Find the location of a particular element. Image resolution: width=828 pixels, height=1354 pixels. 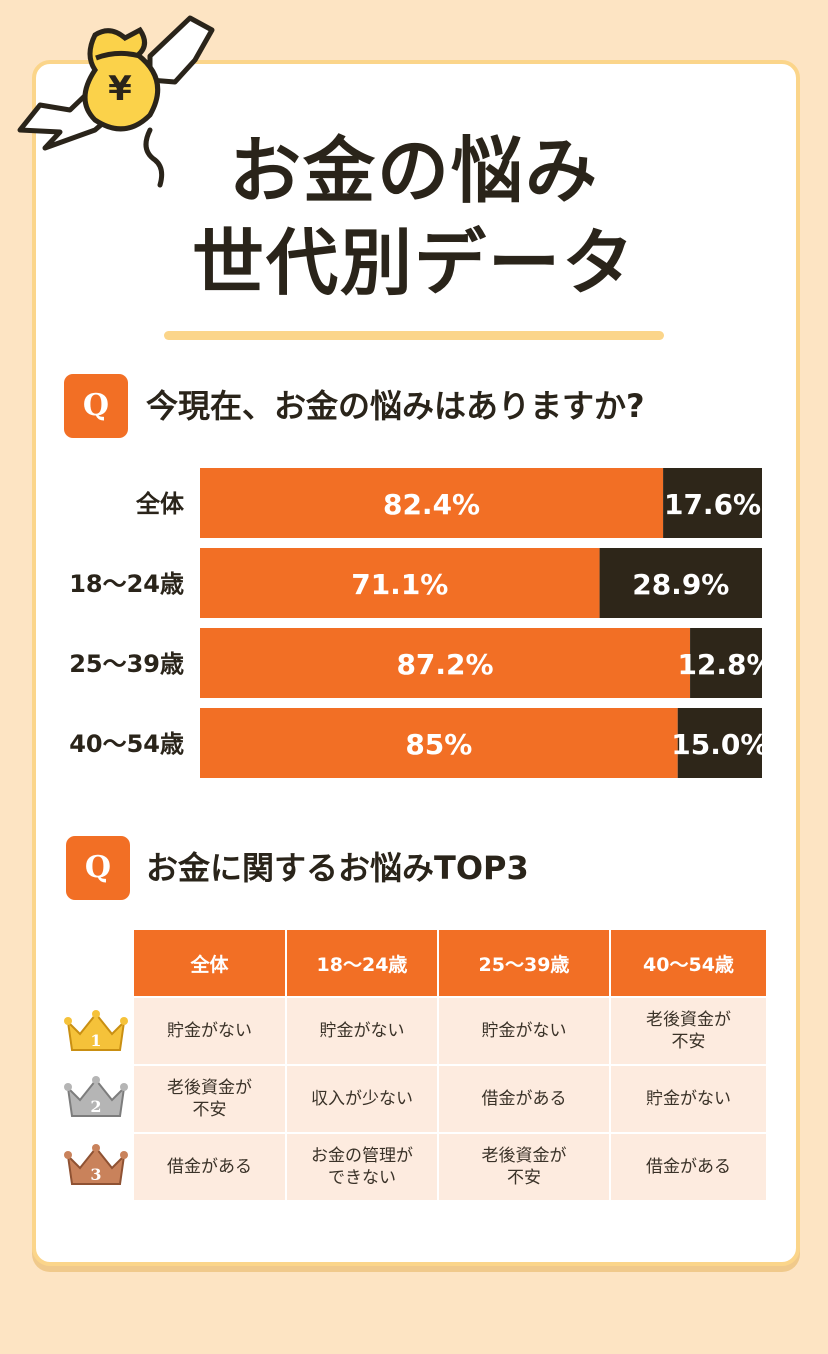

rank-number: 1 is located at coordinates (95, 1040).